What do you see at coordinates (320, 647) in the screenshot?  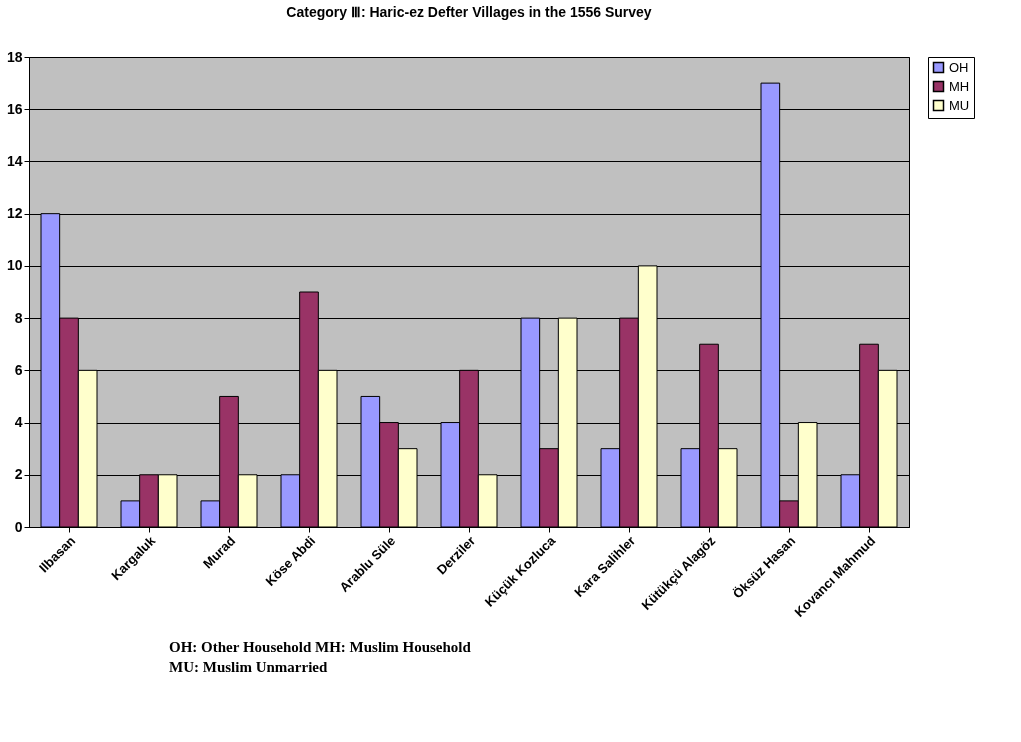 I see `text: OH: Other Household MH: Muslim Household` at bounding box center [320, 647].